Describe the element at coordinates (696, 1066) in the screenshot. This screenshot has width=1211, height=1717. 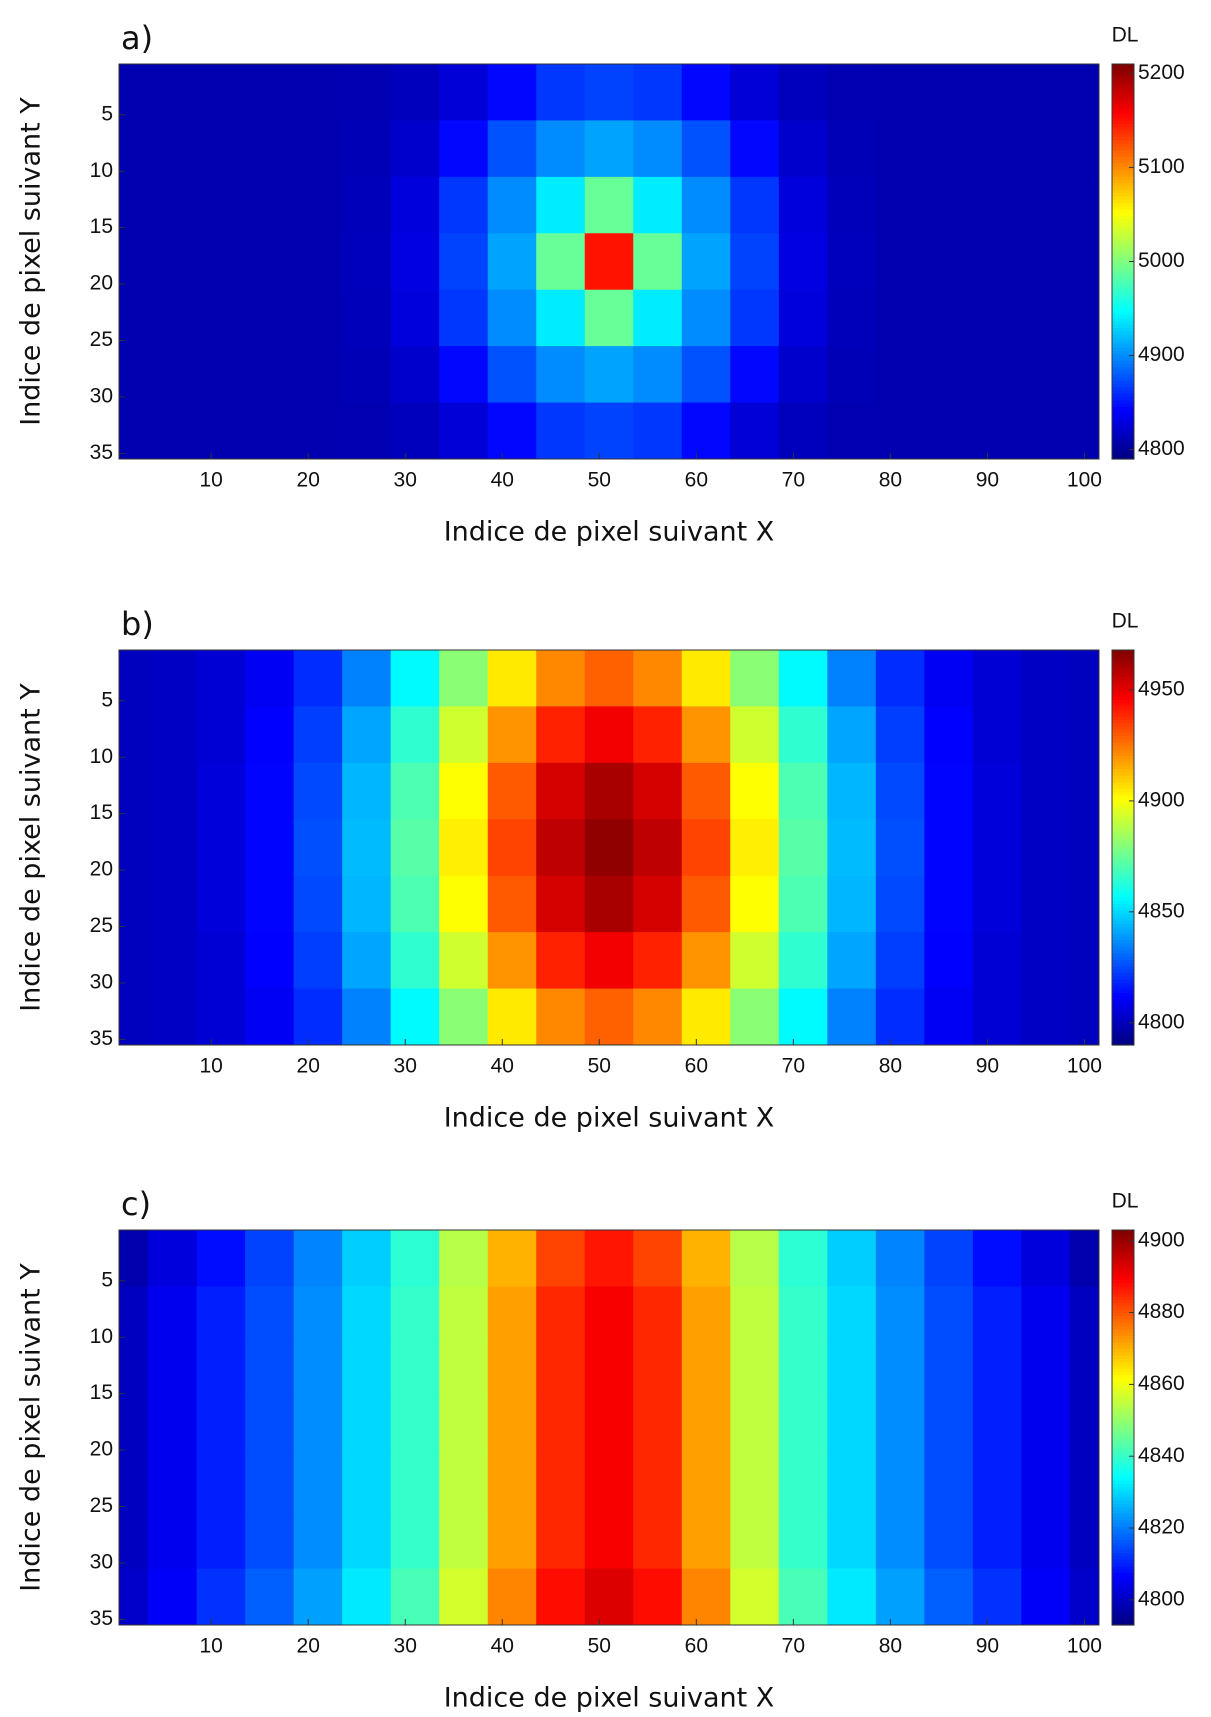
I see `x-tick-label: 60` at that location.